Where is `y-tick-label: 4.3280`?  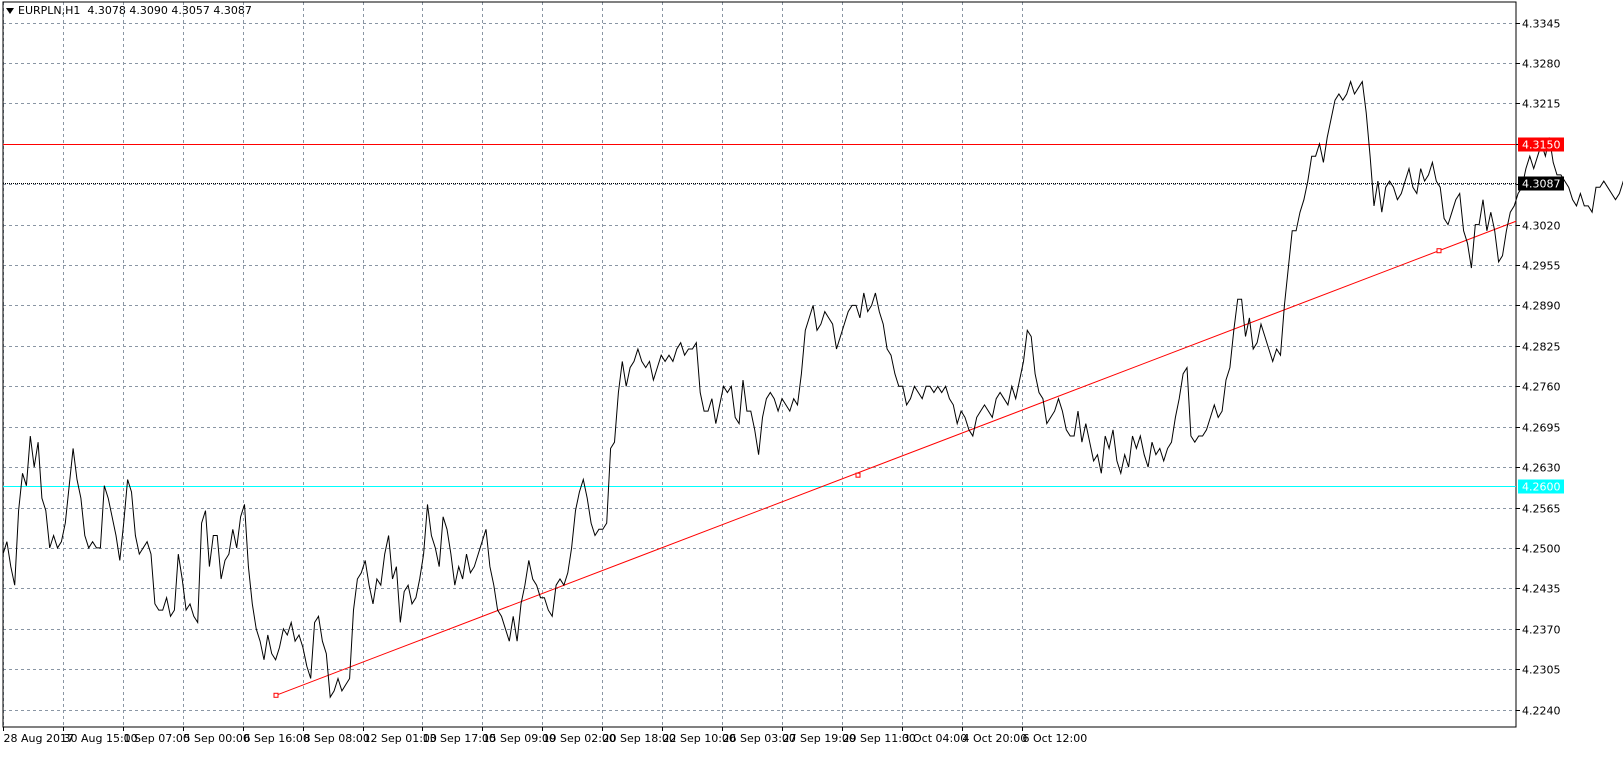
y-tick-label: 4.3280 is located at coordinates (1541, 64).